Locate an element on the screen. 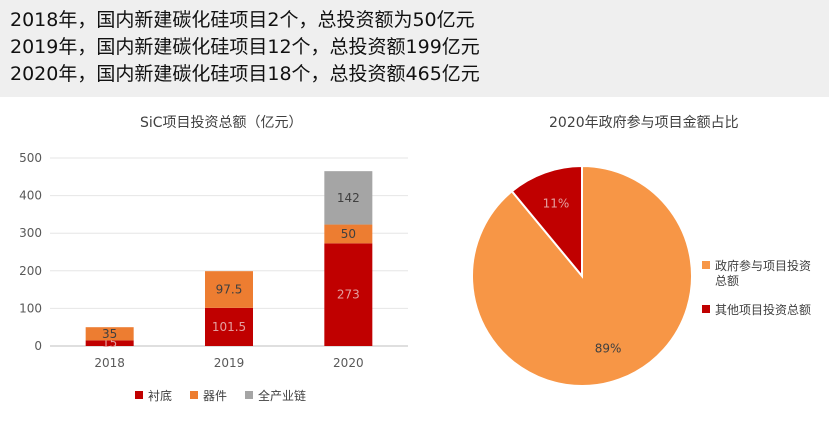  pie-label: 11% is located at coordinates (556, 204).